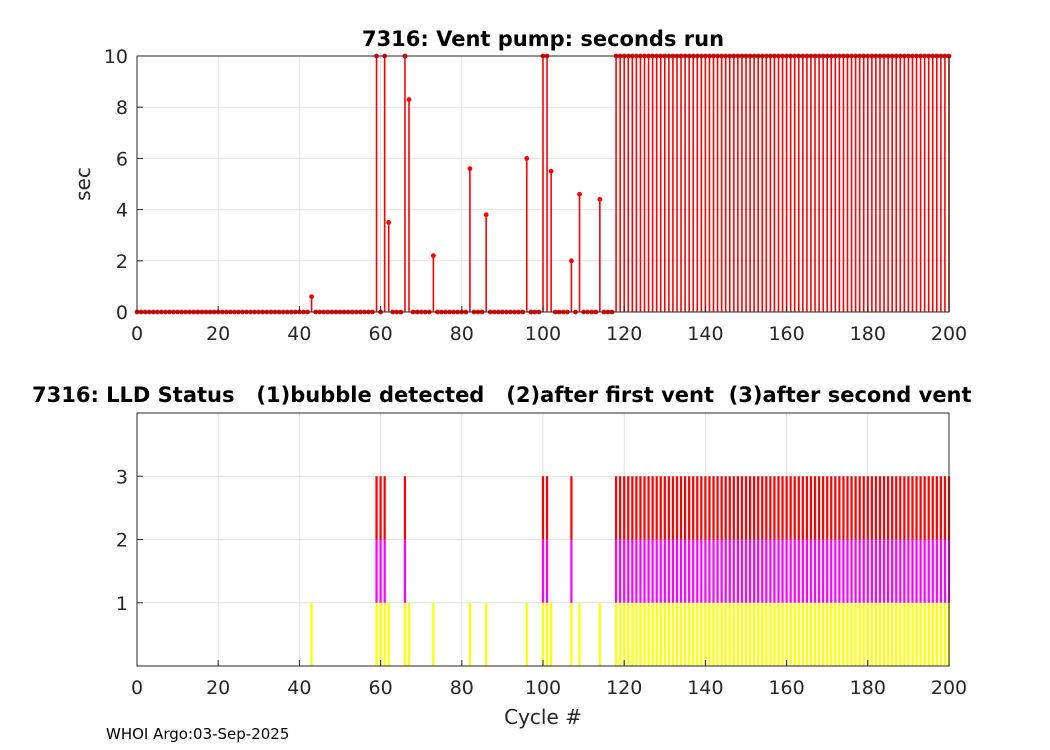 The width and height of the screenshot is (1050, 750). What do you see at coordinates (218, 334) in the screenshot?
I see `x-tick-label: 20` at bounding box center [218, 334].